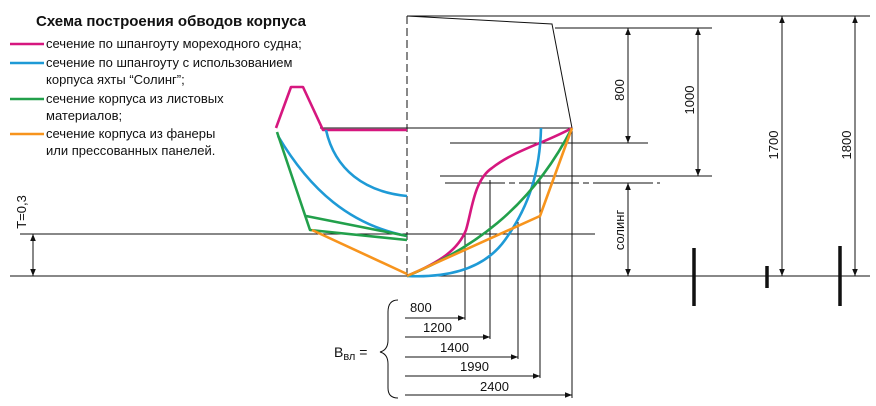 The width and height of the screenshot is (876, 406). I want to click on height-label: 1800, so click(846, 145).